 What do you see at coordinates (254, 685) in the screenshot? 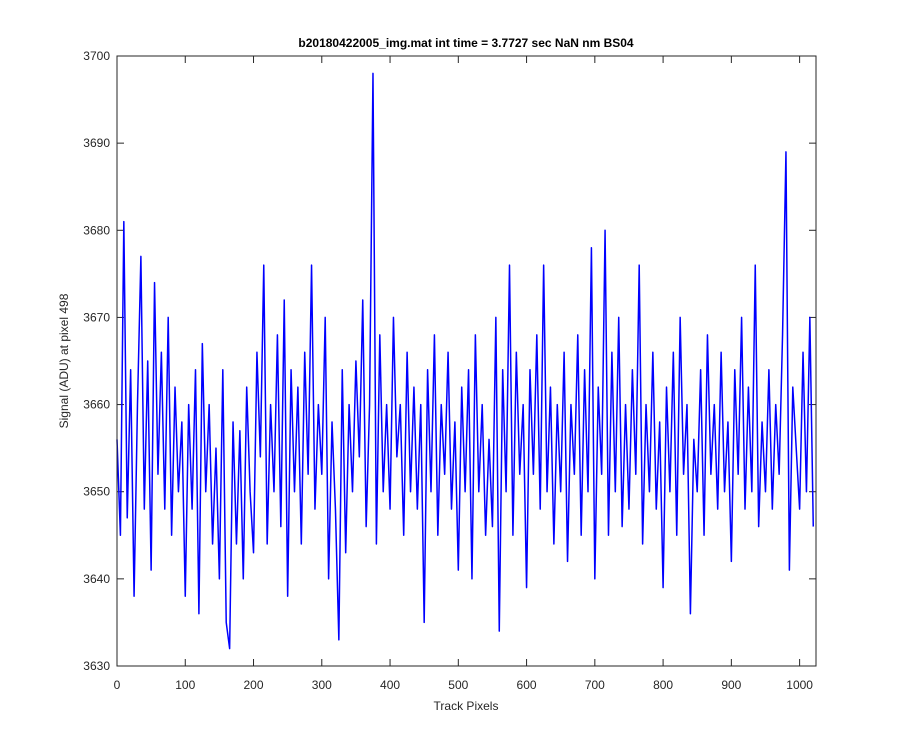
I see `x-tick-label: 200` at bounding box center [254, 685].